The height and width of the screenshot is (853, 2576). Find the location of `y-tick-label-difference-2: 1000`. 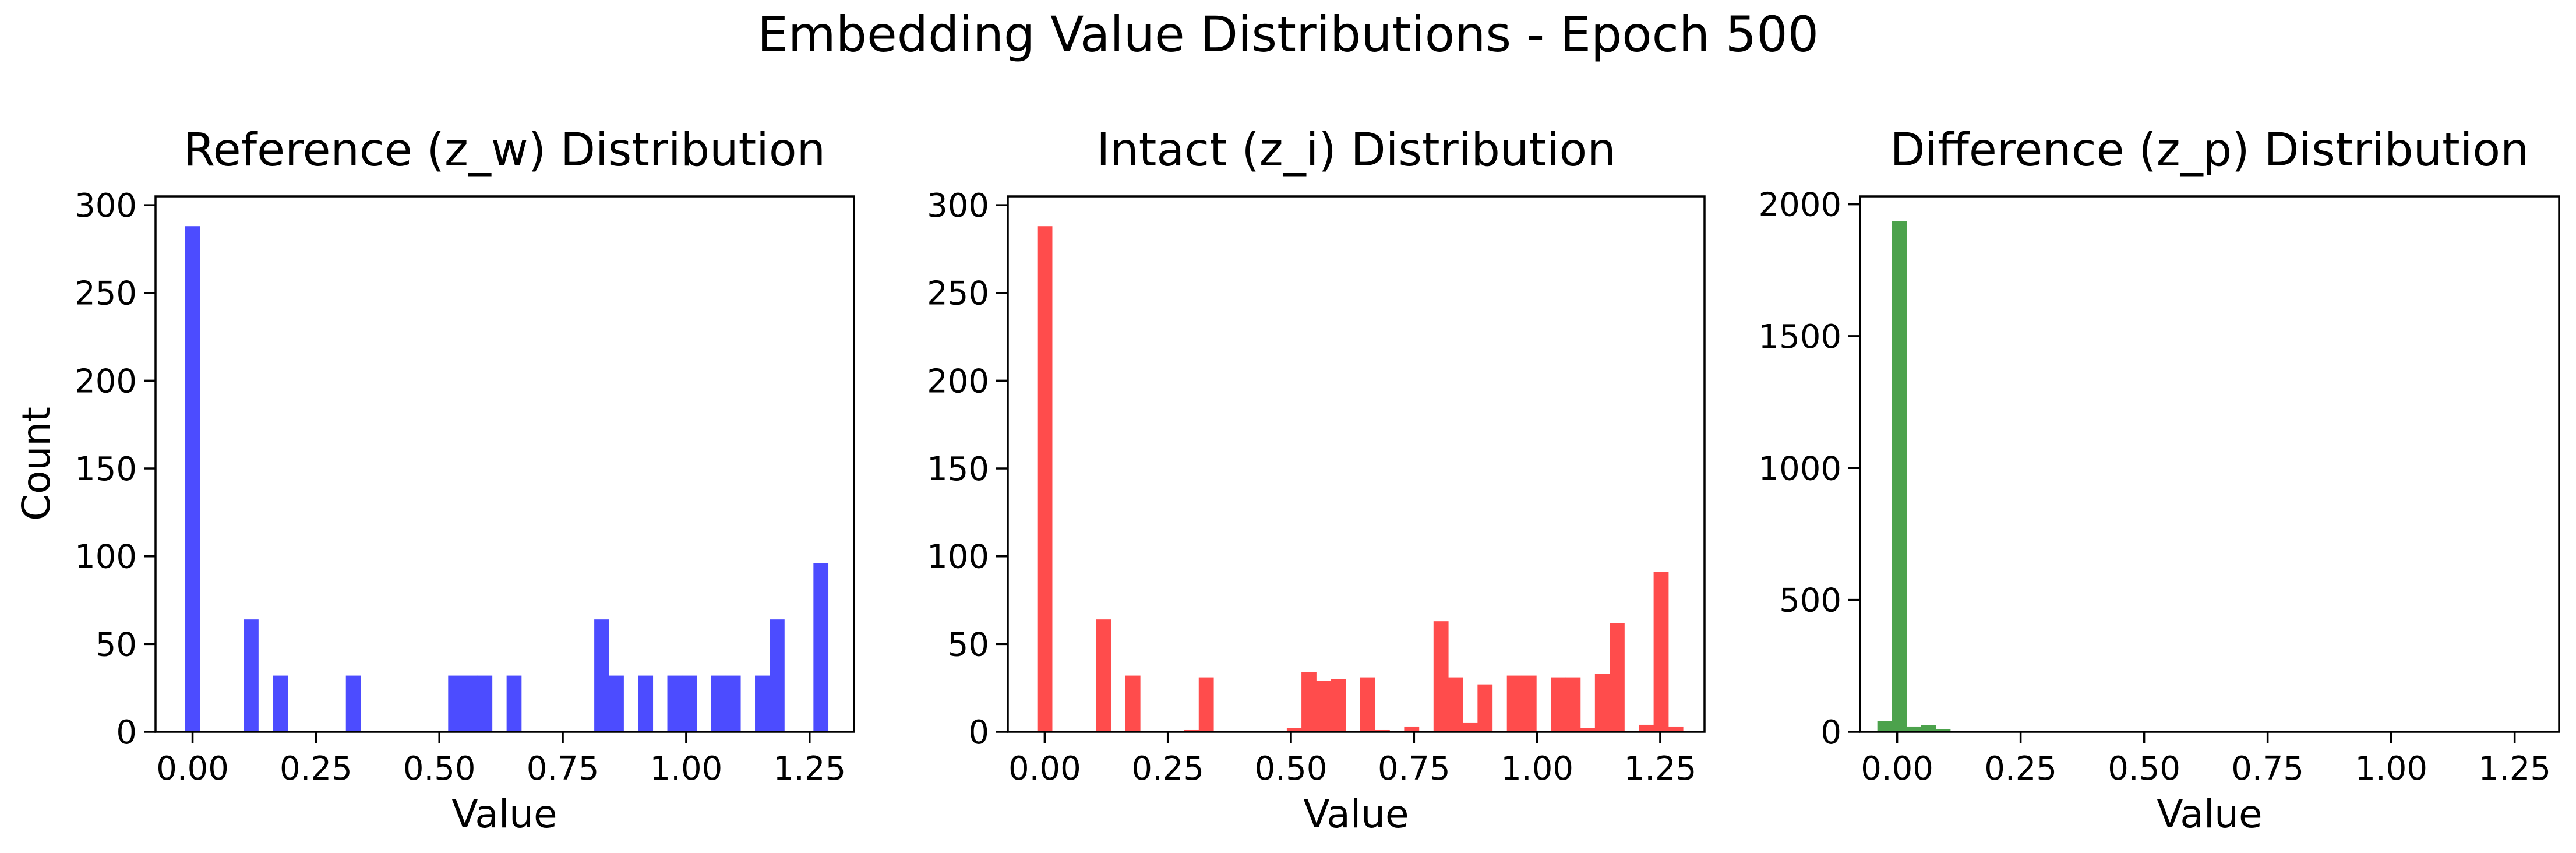

y-tick-label-difference-2: 1000 is located at coordinates (1800, 469).